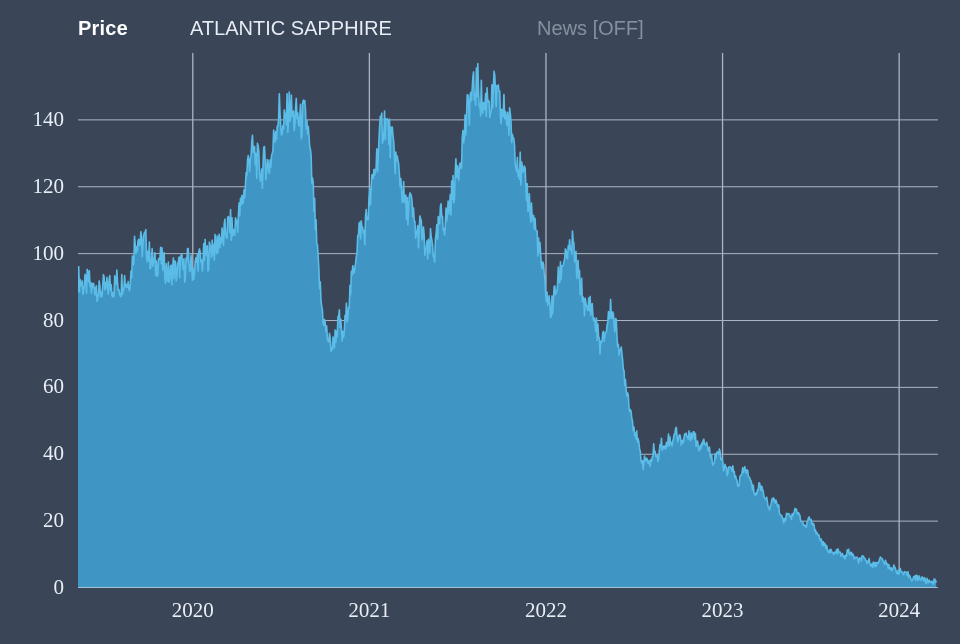 The image size is (960, 644). I want to click on x-tick-label: 2023, so click(722, 610).